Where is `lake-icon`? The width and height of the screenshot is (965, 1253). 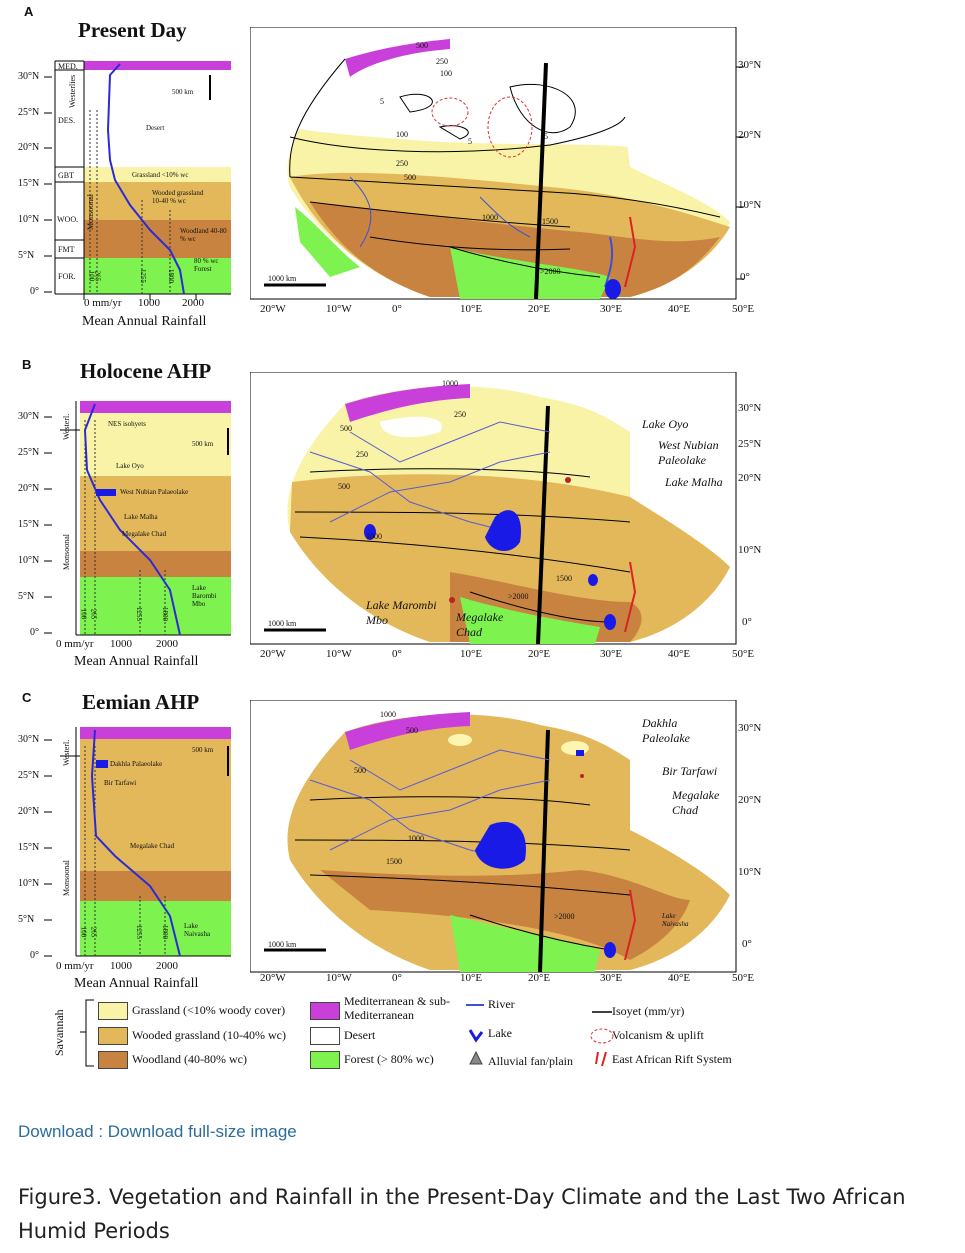
lake-icon is located at coordinates (476, 1036).